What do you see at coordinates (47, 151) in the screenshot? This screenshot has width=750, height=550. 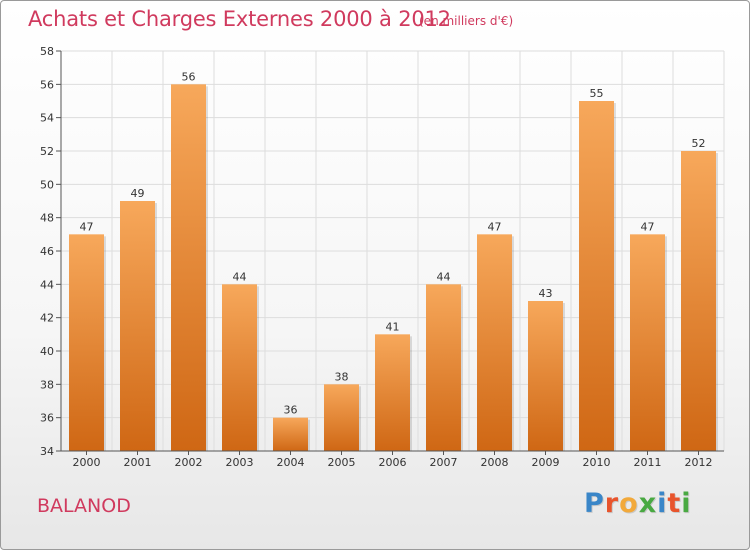 I see `y-tick-label: 52` at bounding box center [47, 151].